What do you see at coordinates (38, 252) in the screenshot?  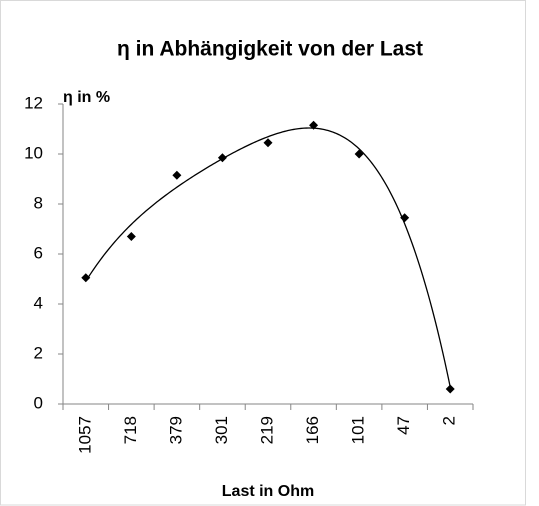 I see `y-tick-label: 6` at bounding box center [38, 252].